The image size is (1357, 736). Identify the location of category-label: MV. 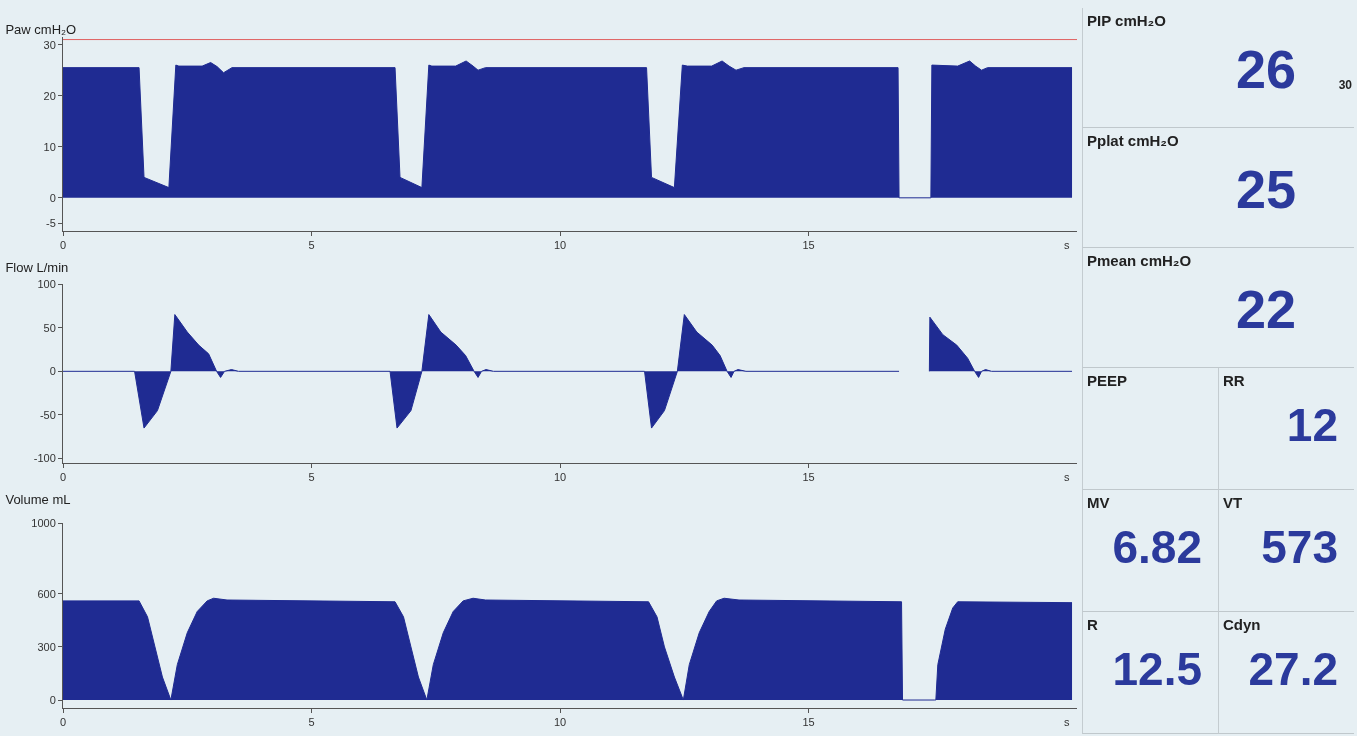
(1098, 502).